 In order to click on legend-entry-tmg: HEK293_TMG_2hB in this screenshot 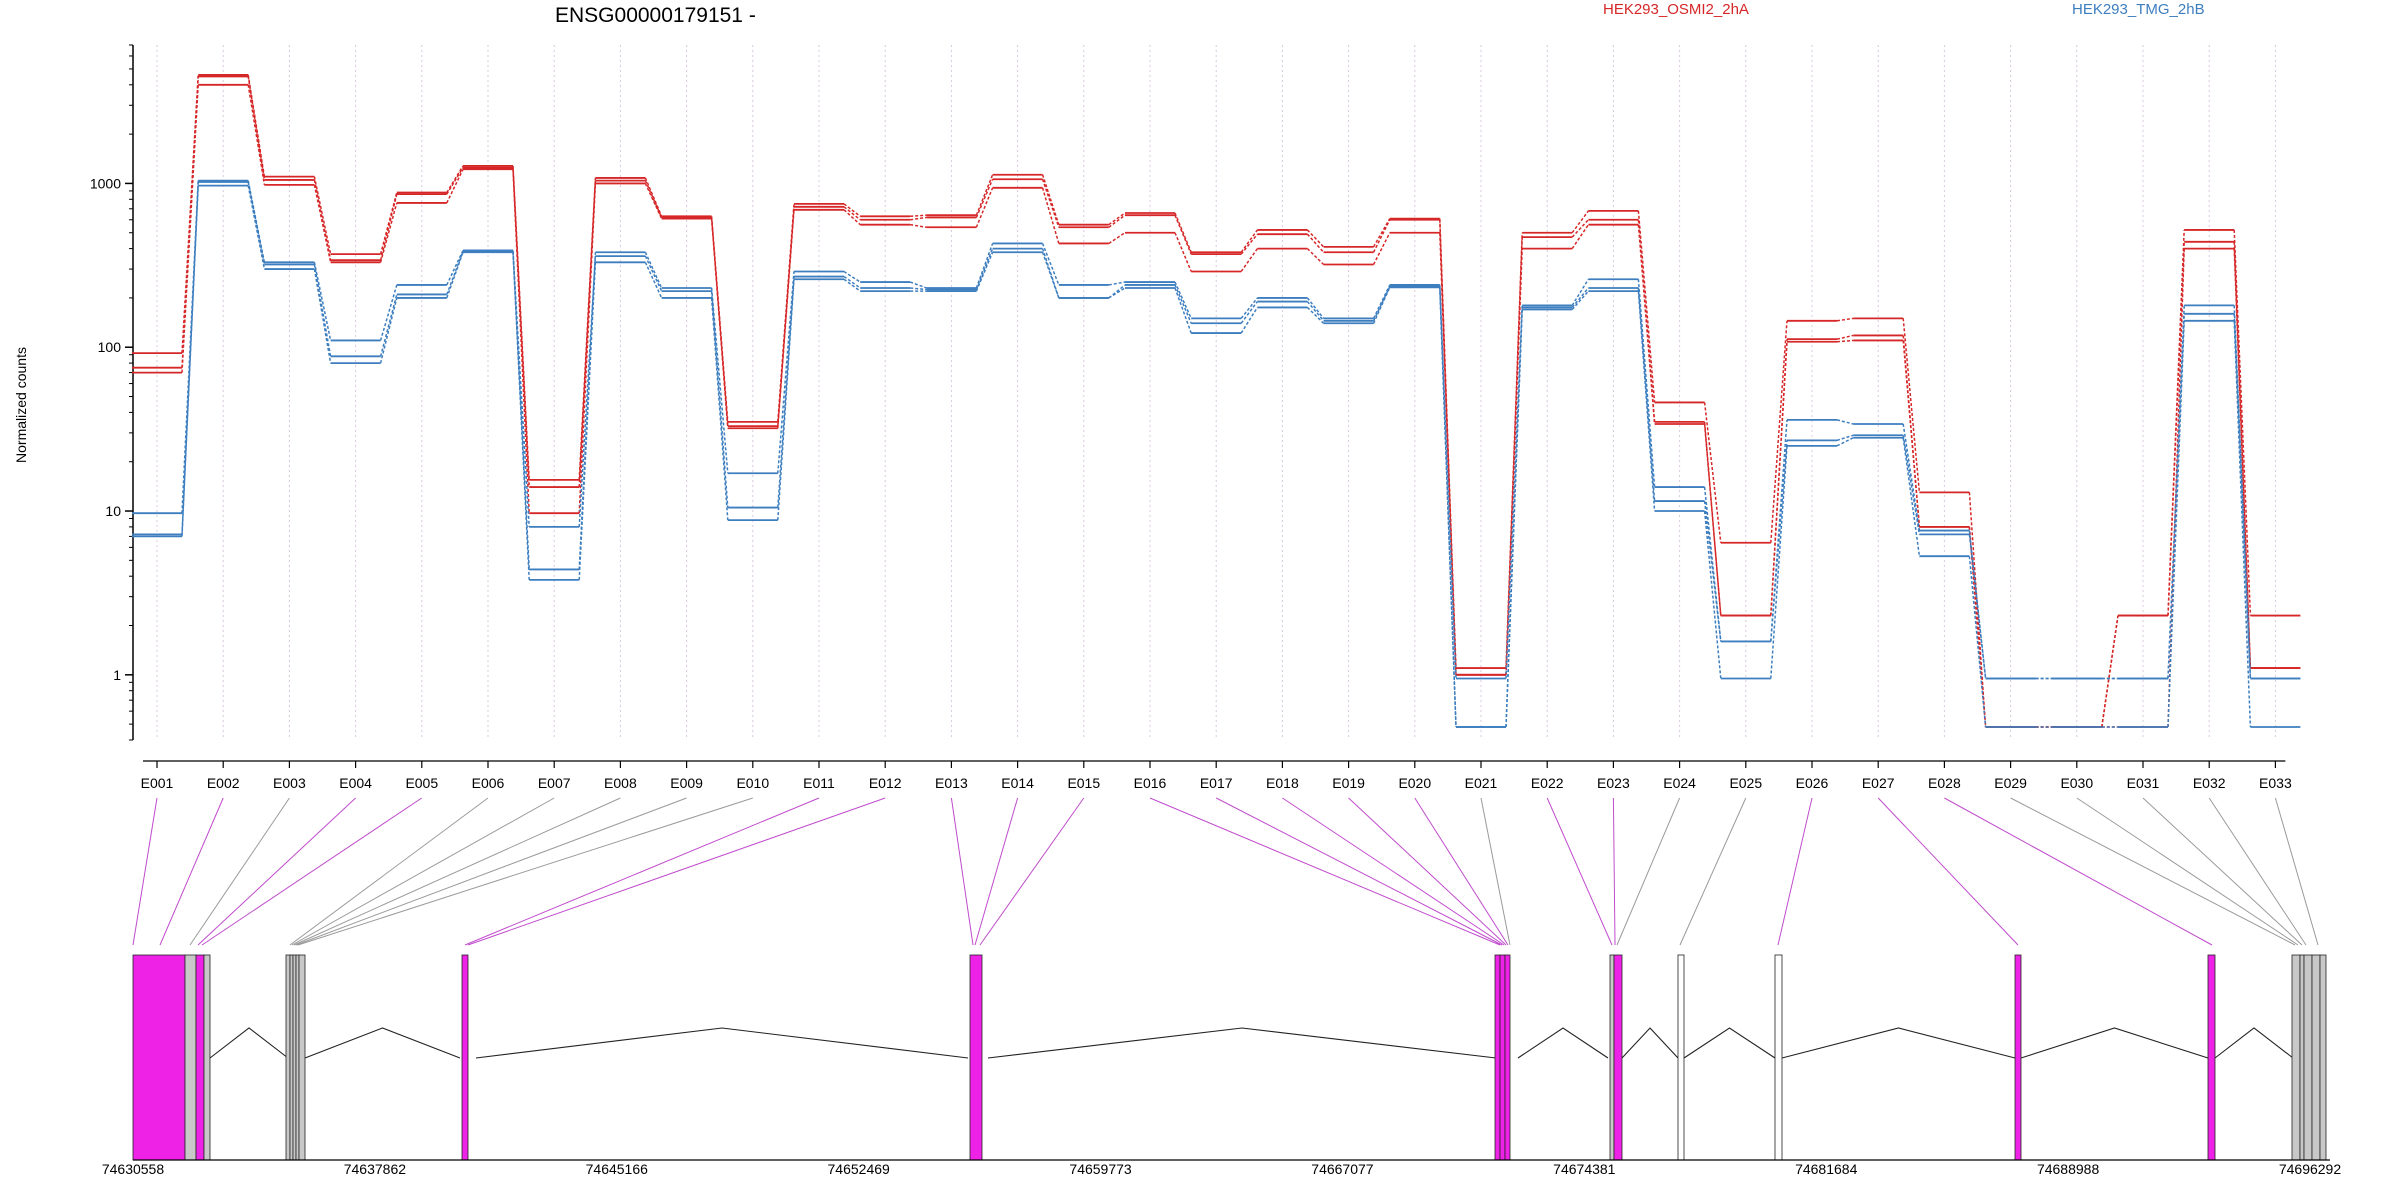, I will do `click(2138, 9)`.